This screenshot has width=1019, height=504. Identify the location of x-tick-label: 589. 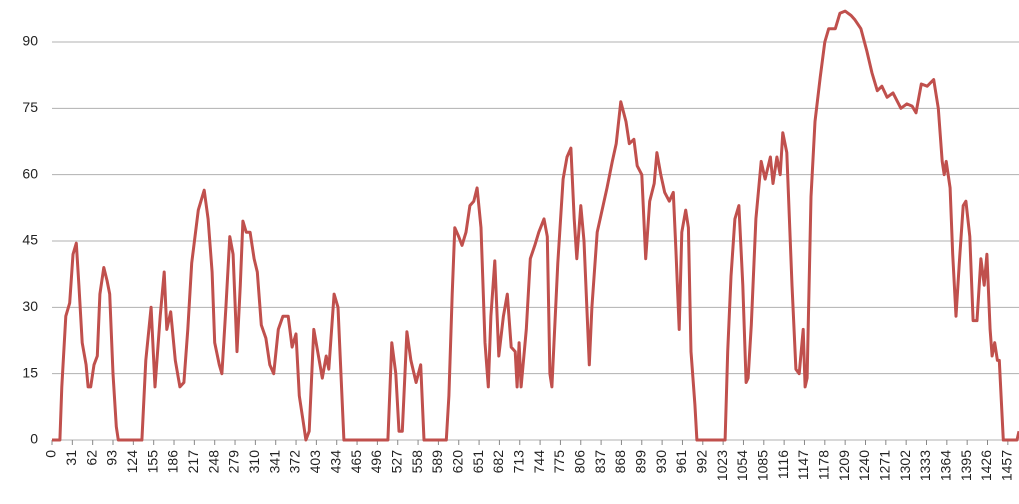
(437, 462).